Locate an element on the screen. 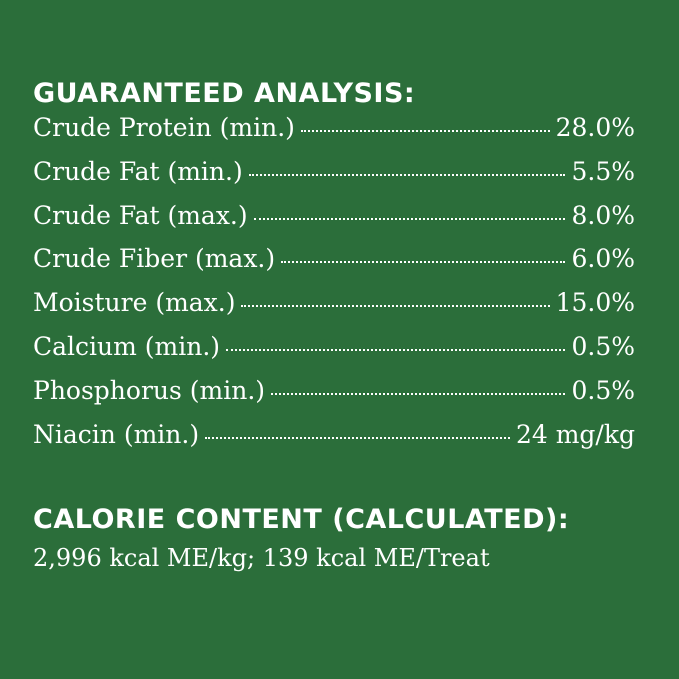 The image size is (679, 679). nutrient-label: Crude Fat (max.) is located at coordinates (140, 215).